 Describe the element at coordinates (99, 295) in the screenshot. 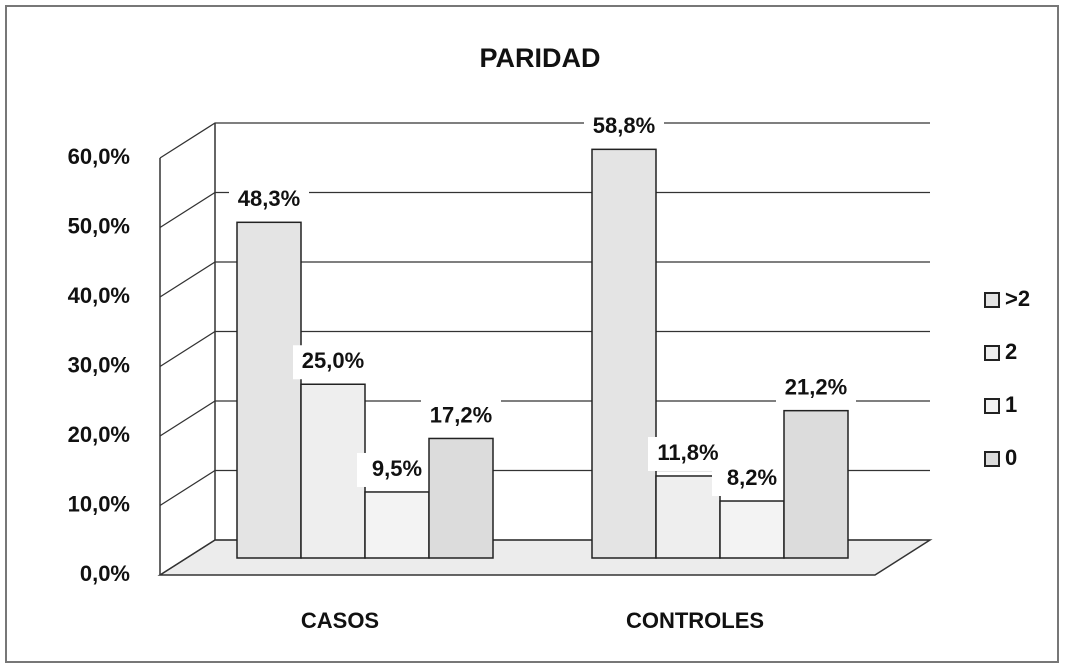

I see `y-tick-label: 40,0%` at that location.